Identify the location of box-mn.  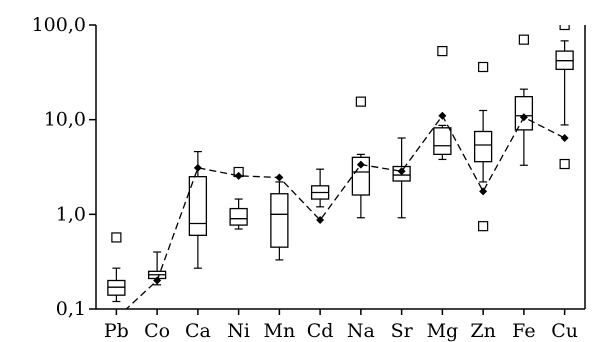
(279, 221).